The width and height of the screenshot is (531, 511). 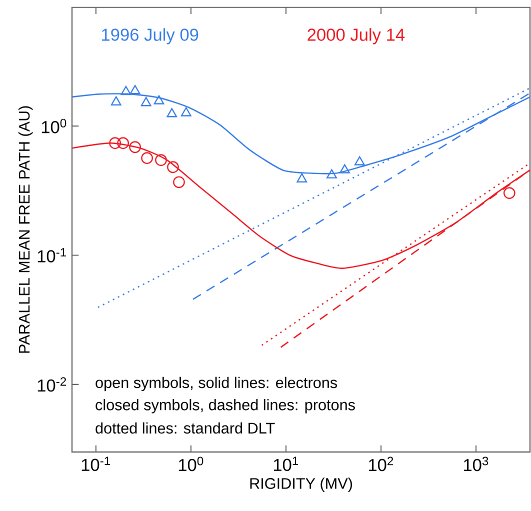 I want to click on x-tick-label: 10$^{1}$, so click(x=286, y=464).